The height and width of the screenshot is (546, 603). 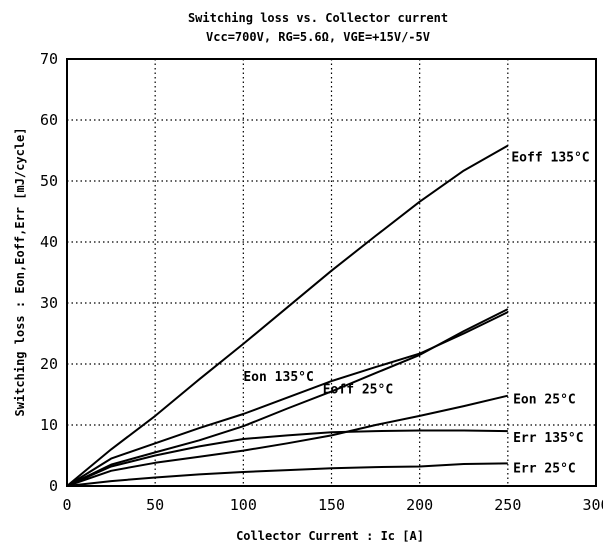 What do you see at coordinates (358, 389) in the screenshot?
I see `series-label-eoff-25-c: Eoff 25°C` at bounding box center [358, 389].